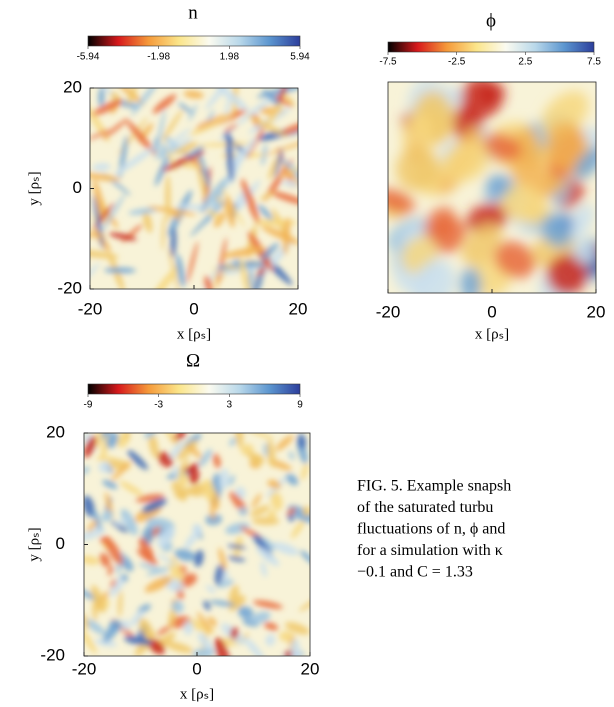  Describe the element at coordinates (491, 311) in the screenshot. I see `x-tick-label: 0` at that location.